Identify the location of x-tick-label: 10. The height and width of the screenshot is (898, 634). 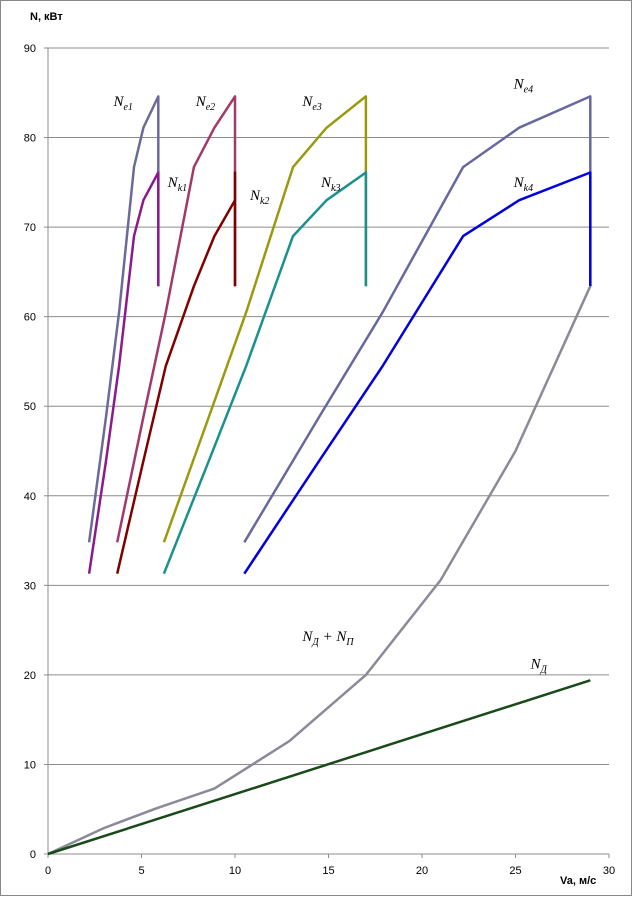
(235, 871).